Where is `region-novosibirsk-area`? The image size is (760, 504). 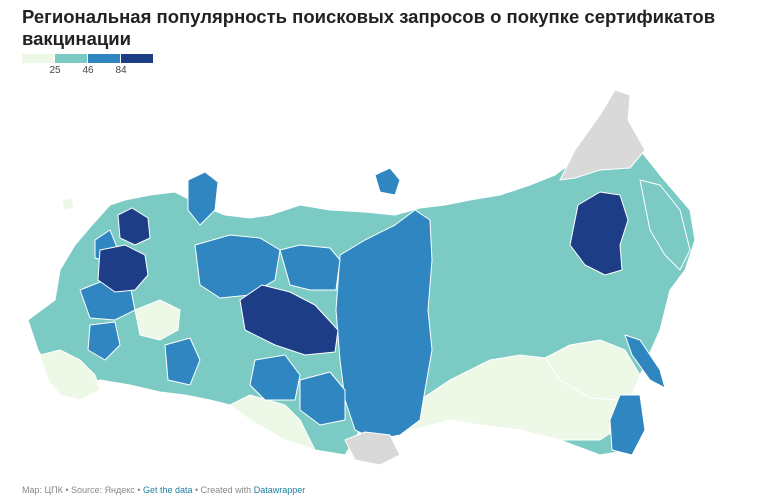 region-novosibirsk-area is located at coordinates (322, 398).